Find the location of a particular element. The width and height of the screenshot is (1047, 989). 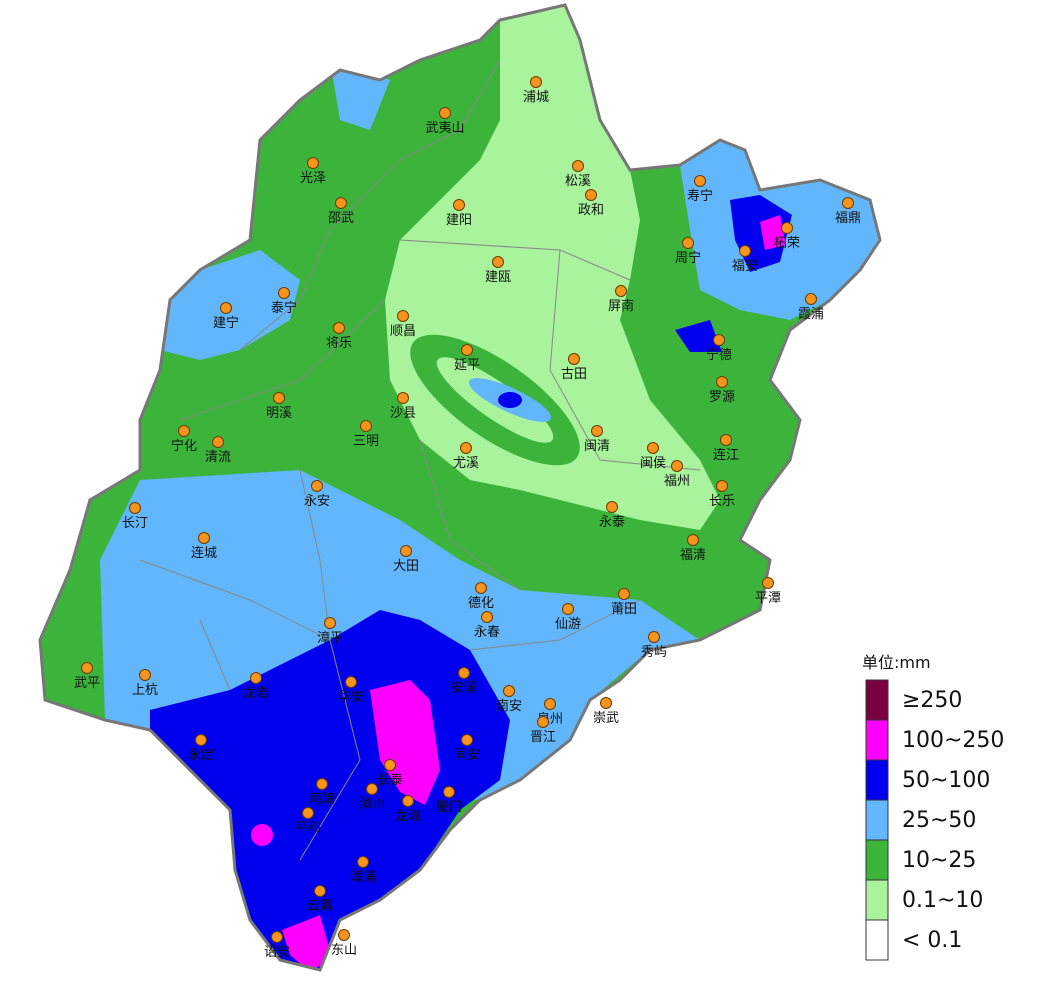

city-label: 平和 is located at coordinates (308, 828).